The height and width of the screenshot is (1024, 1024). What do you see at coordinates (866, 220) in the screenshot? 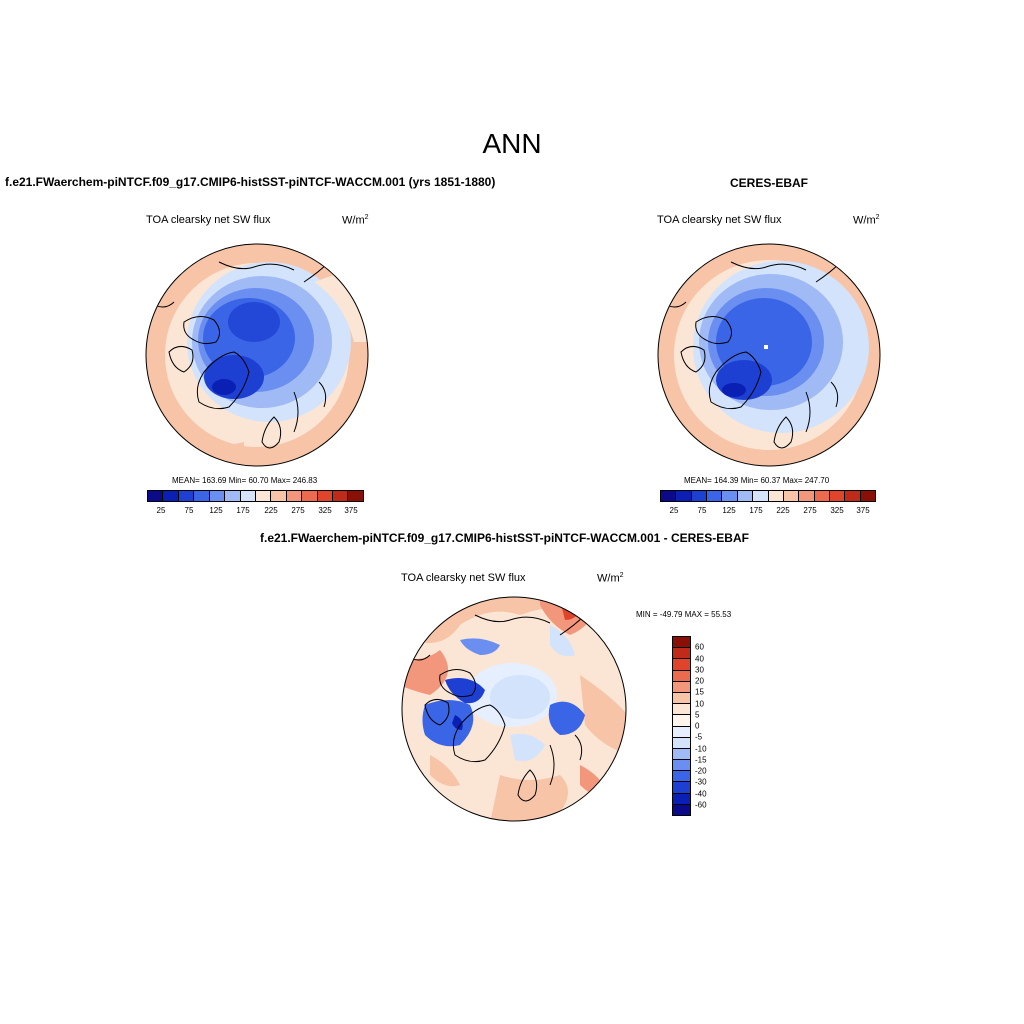
I see `obs-units-label: W/m2` at bounding box center [866, 220].